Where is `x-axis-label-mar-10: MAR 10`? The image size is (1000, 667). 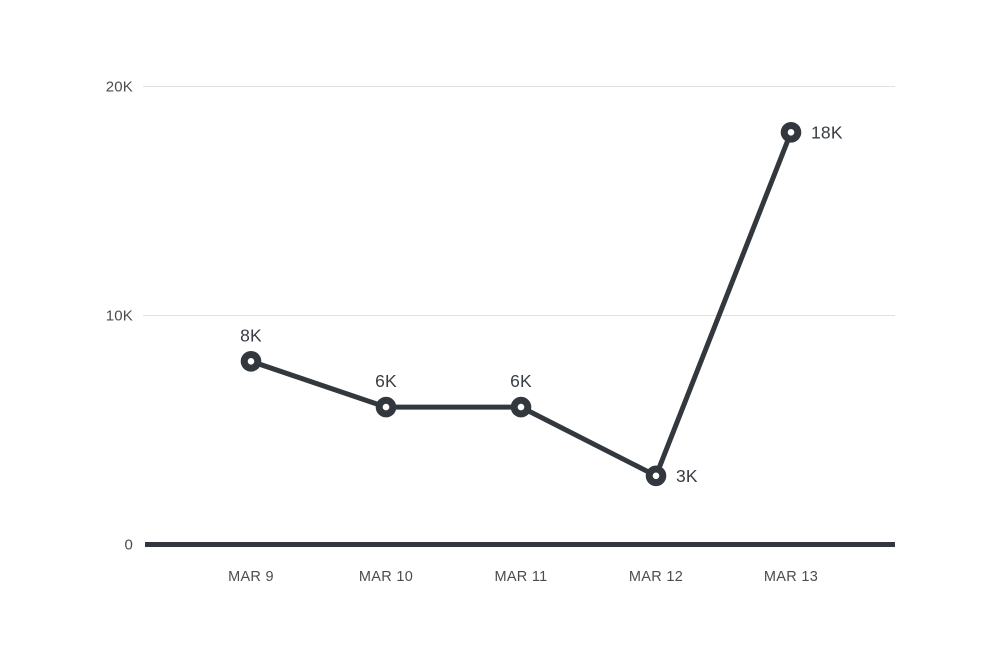 x-axis-label-mar-10: MAR 10 is located at coordinates (386, 577).